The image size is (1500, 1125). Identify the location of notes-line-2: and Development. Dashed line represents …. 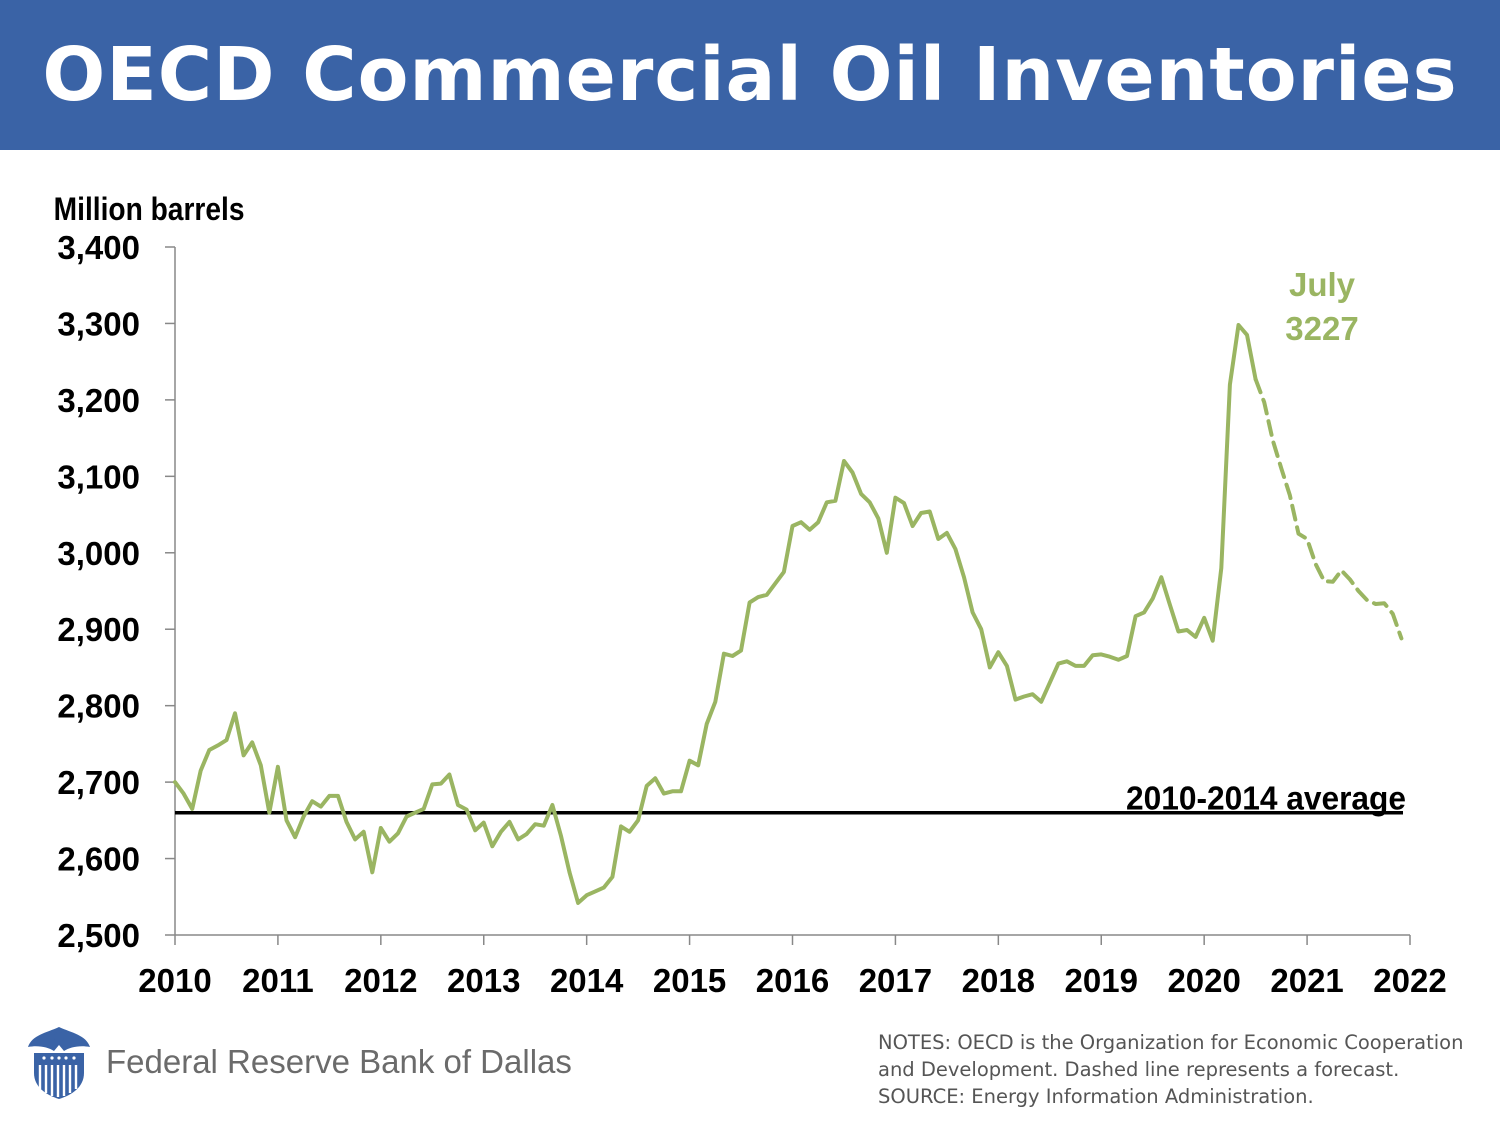
(1139, 1069).